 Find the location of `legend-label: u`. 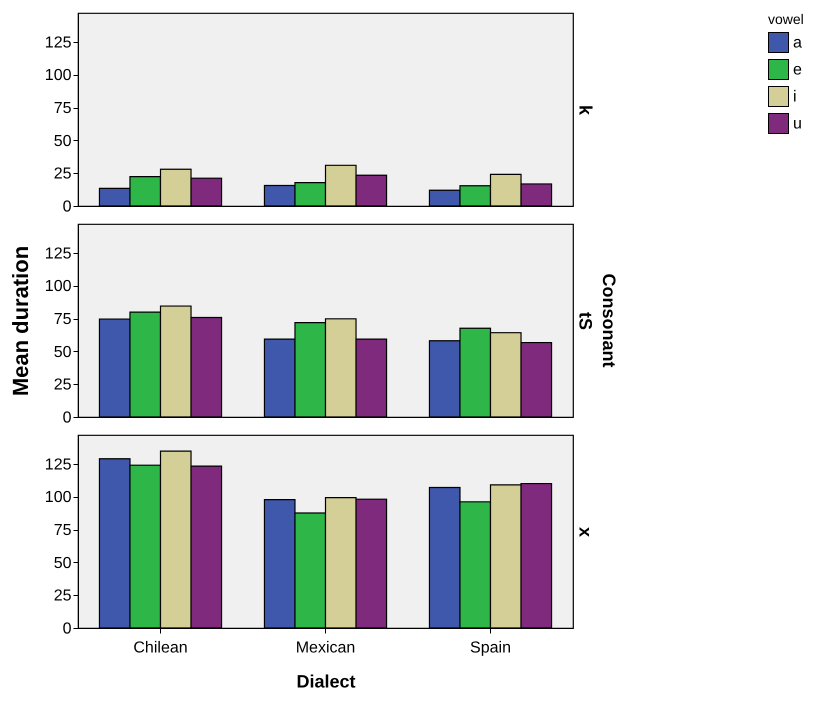

legend-label: u is located at coordinates (797, 124).